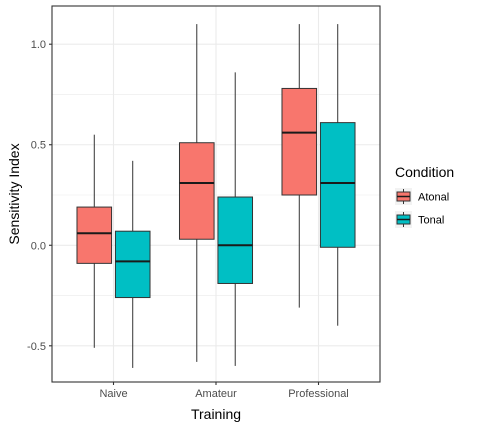 The height and width of the screenshot is (430, 481). I want to click on y-tick-label: 0.5, so click(38, 146).